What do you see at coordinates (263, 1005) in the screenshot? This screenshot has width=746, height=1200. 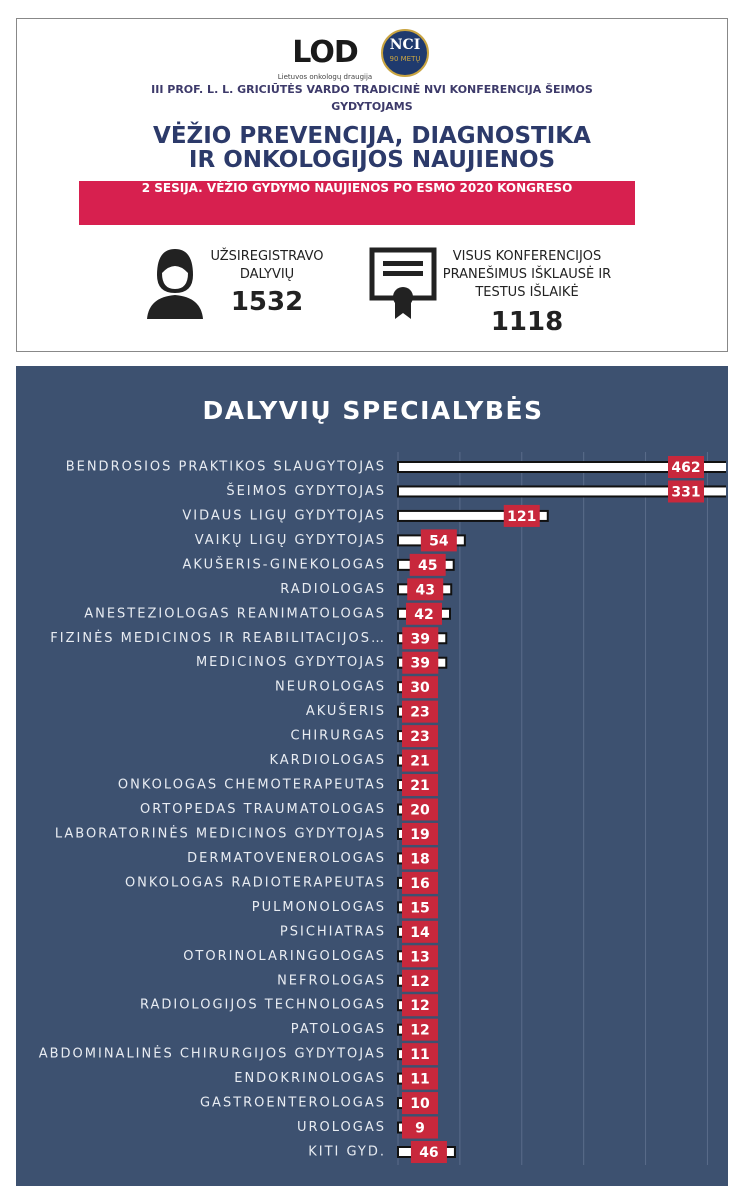 I see `y-tick-label: RADIOLOGIJOS TECHNOLOGAS` at bounding box center [263, 1005].